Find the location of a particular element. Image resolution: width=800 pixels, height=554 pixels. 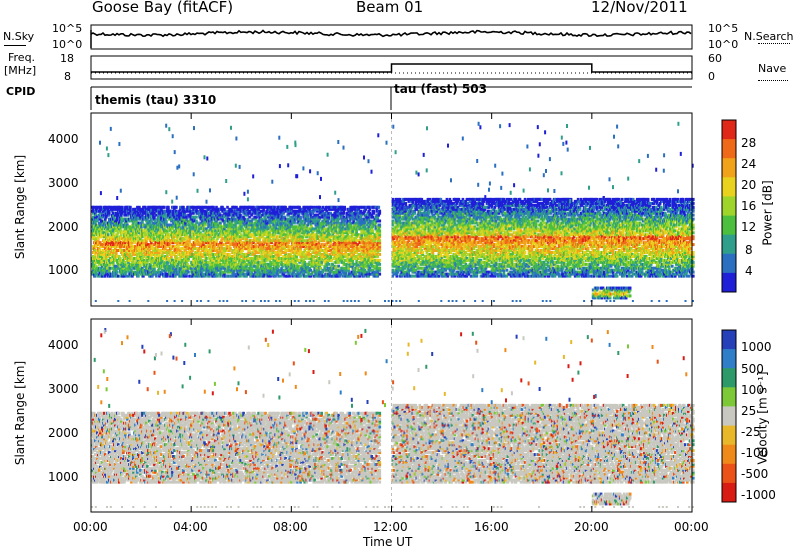

nsky-series is located at coordinates (391, 39).